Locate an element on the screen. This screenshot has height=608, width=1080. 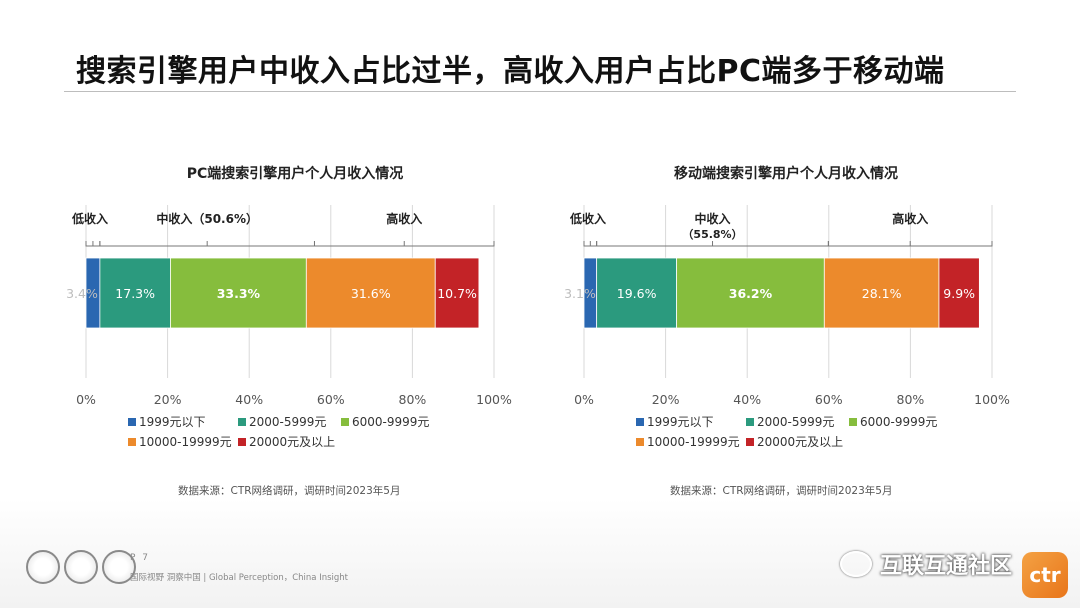
data-label: 28.1% is located at coordinates (882, 293).